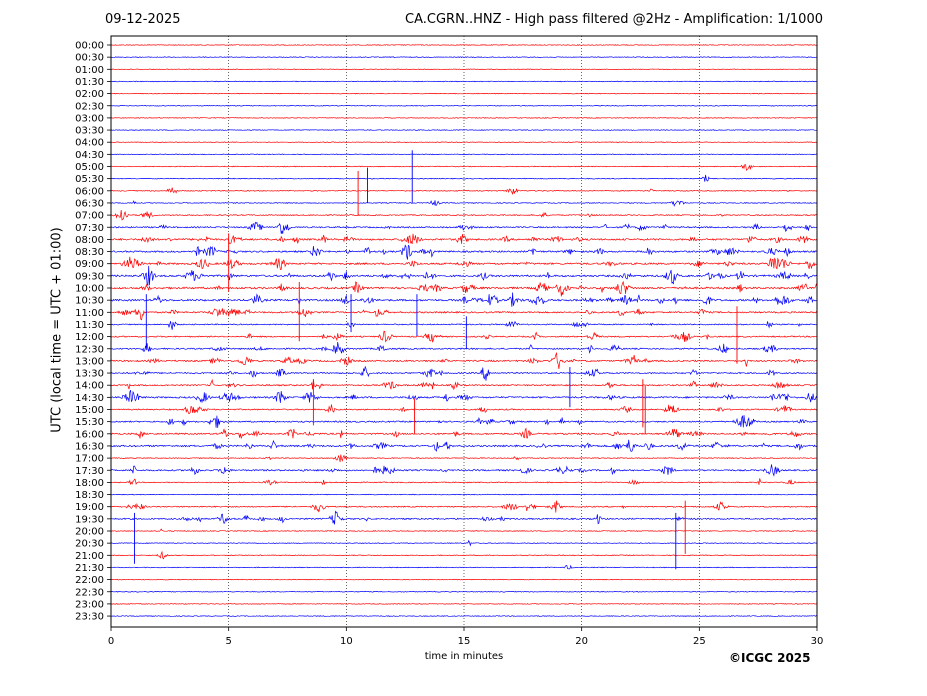  I want to click on y-tick-label: 23:30, so click(89, 617).